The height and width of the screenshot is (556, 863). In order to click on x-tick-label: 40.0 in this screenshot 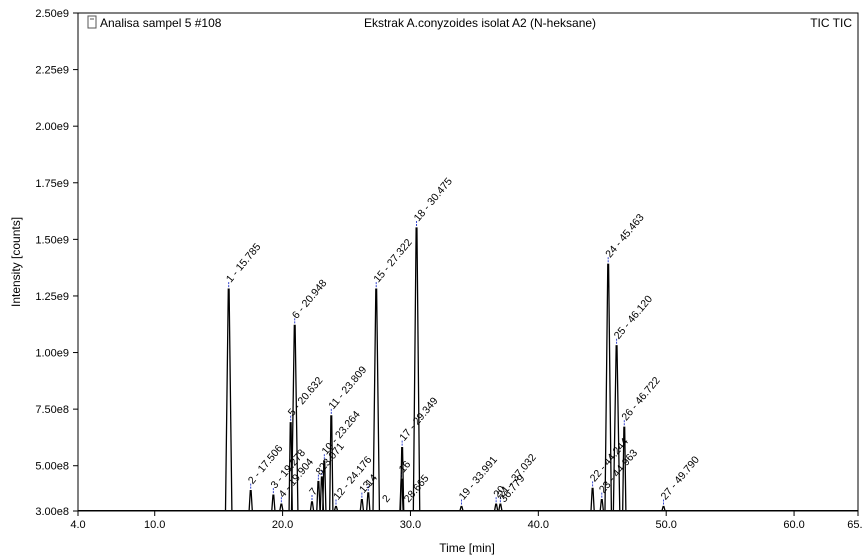, I will do `click(538, 525)`.